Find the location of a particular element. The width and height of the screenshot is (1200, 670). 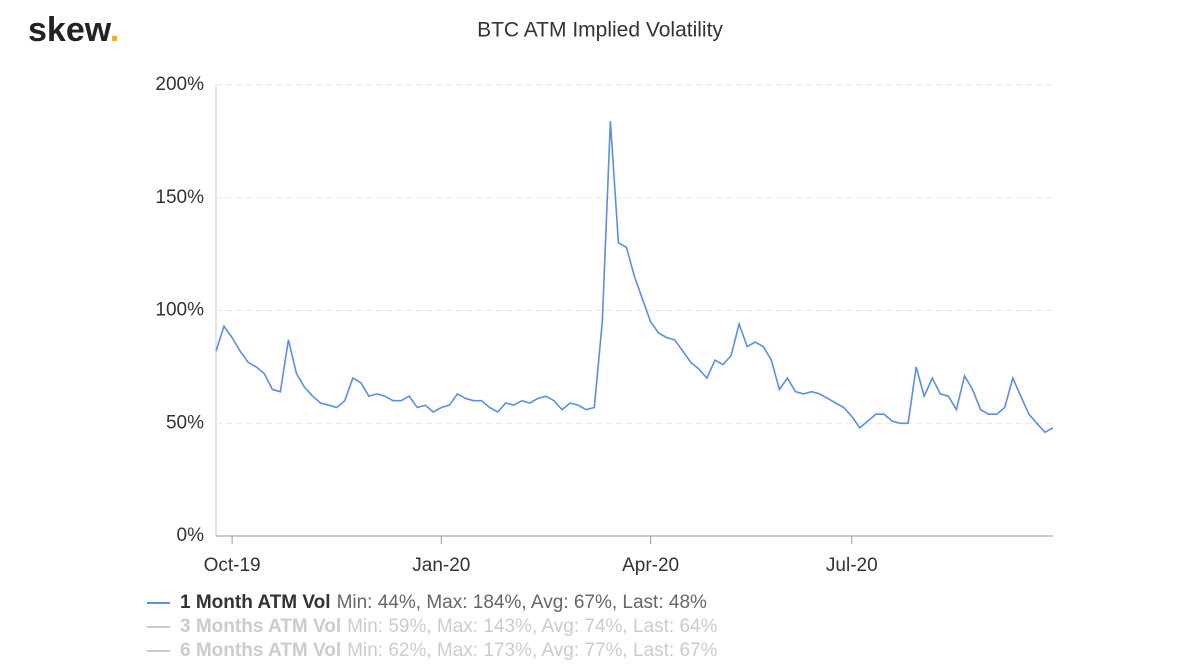

legend-stats: Min: 59%, Max: 143%, Avg: 74%, Last: 64% is located at coordinates (532, 626).